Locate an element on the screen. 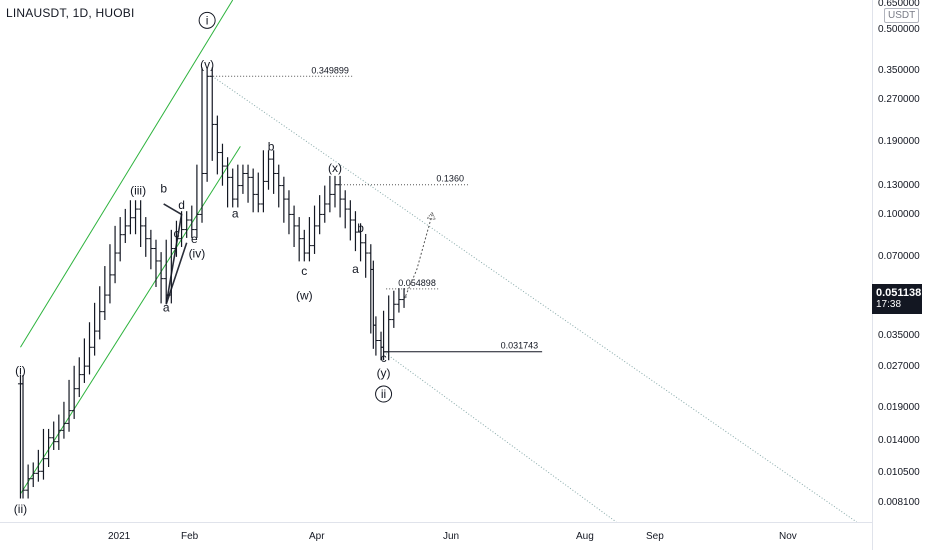 Image resolution: width=932 pixels, height=551 pixels. channel-upper-line is located at coordinates (127, 174).